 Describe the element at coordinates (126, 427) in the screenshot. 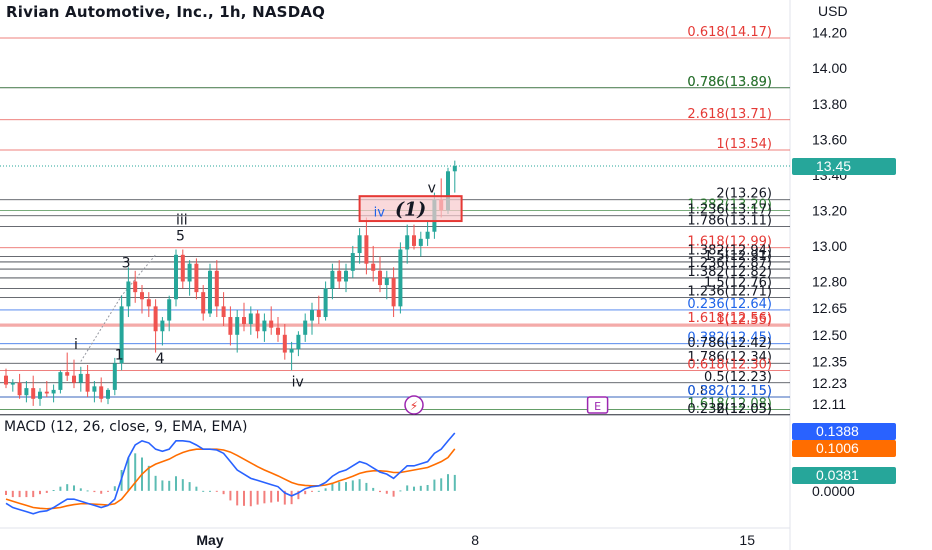

I see `macd-indicator-label: MACD (12, 26, close, 9, EMA, EMA)` at that location.